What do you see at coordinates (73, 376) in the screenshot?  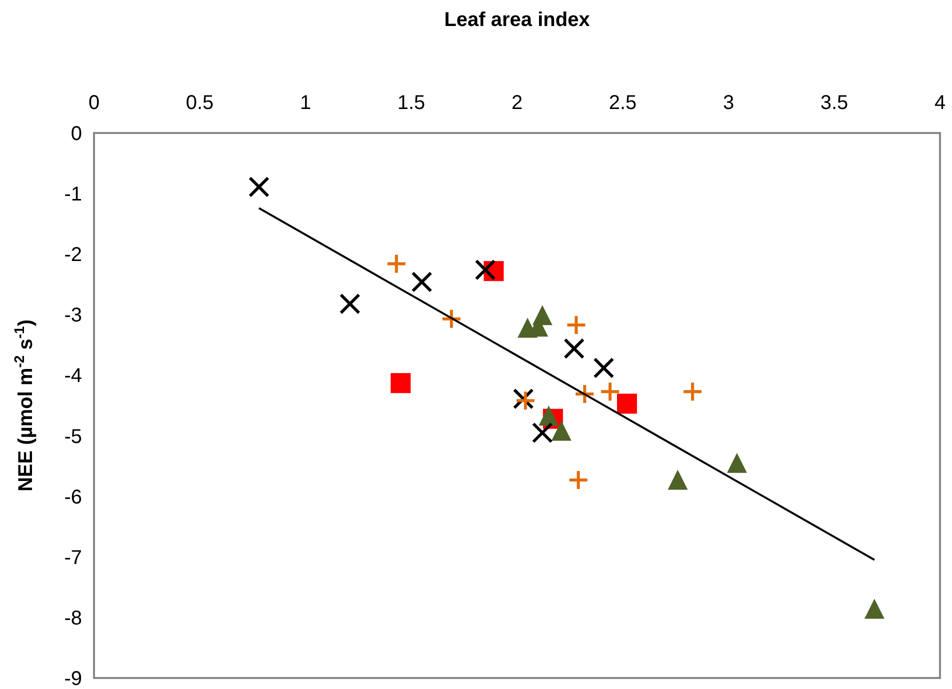 I see `y-tick-label: -4` at bounding box center [73, 376].